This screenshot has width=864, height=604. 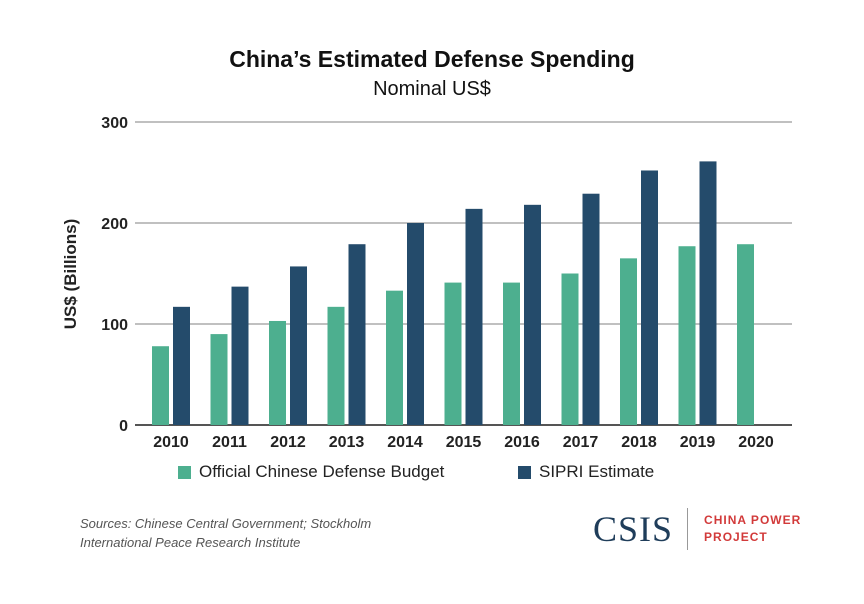 What do you see at coordinates (432, 89) in the screenshot?
I see `chart-subtitle: Nominal US$` at bounding box center [432, 89].